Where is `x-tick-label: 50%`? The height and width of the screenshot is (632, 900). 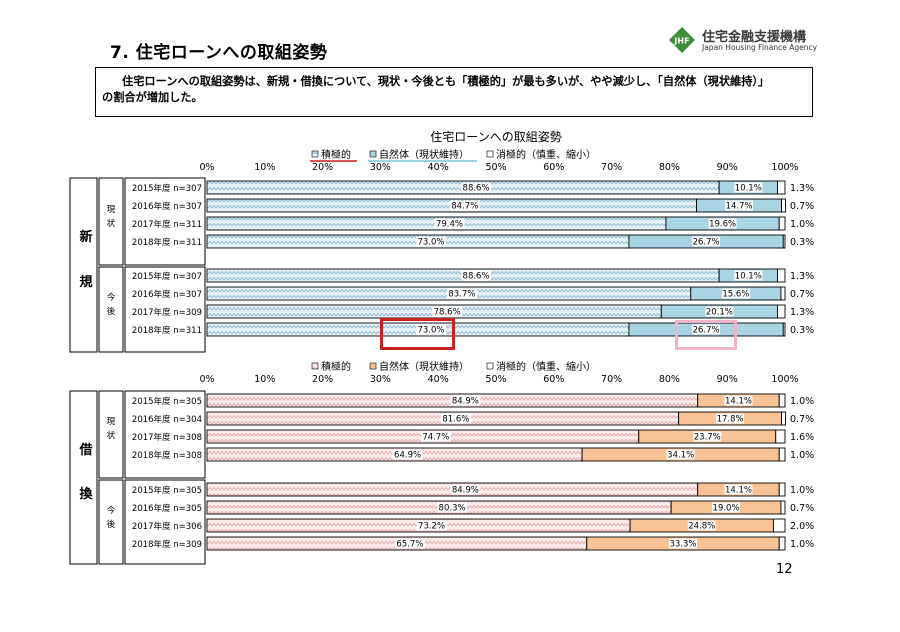 x-tick-label: 50% is located at coordinates (495, 167).